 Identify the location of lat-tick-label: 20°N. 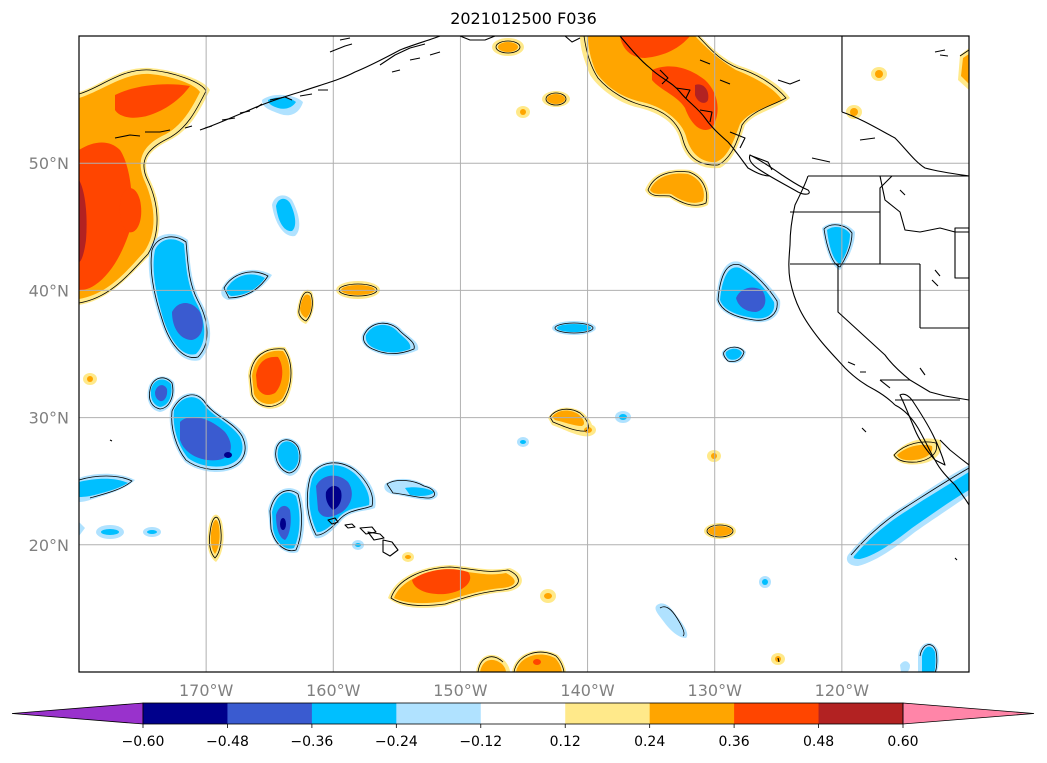
(49, 545).